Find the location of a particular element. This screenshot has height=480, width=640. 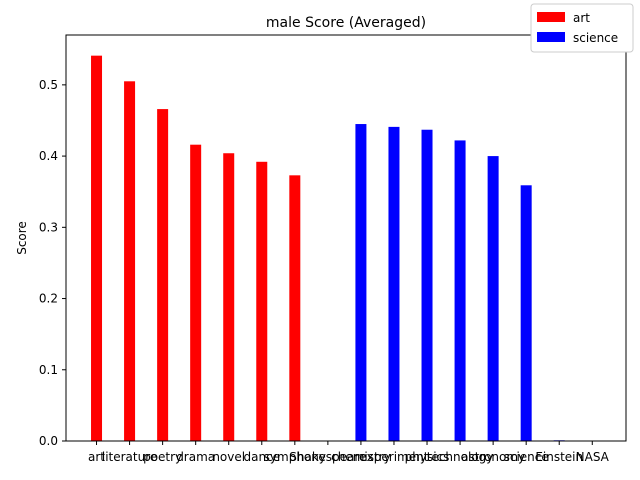

legend-swatch-art is located at coordinates (551, 17).